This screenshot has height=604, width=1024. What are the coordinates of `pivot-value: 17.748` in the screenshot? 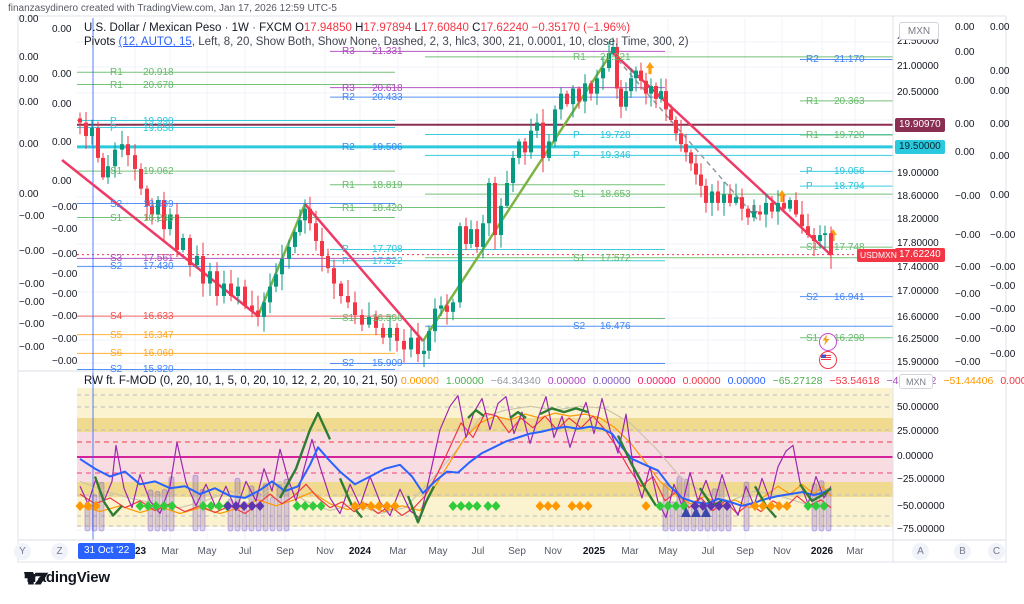 It's located at (849, 248).